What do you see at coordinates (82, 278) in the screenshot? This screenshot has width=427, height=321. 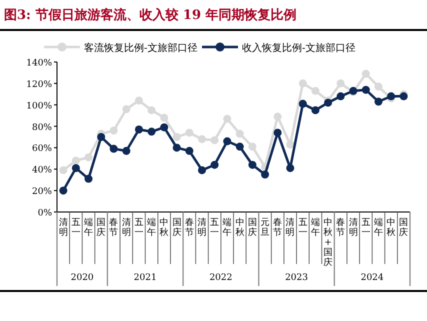 I see `annotation: 2020` at bounding box center [82, 278].